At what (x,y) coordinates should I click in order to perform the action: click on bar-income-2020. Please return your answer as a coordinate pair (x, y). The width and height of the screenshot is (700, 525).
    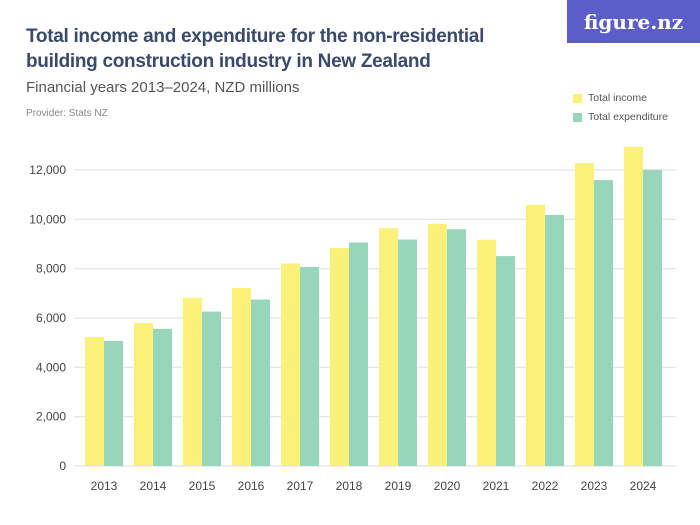
    Looking at the image, I should click on (437, 344).